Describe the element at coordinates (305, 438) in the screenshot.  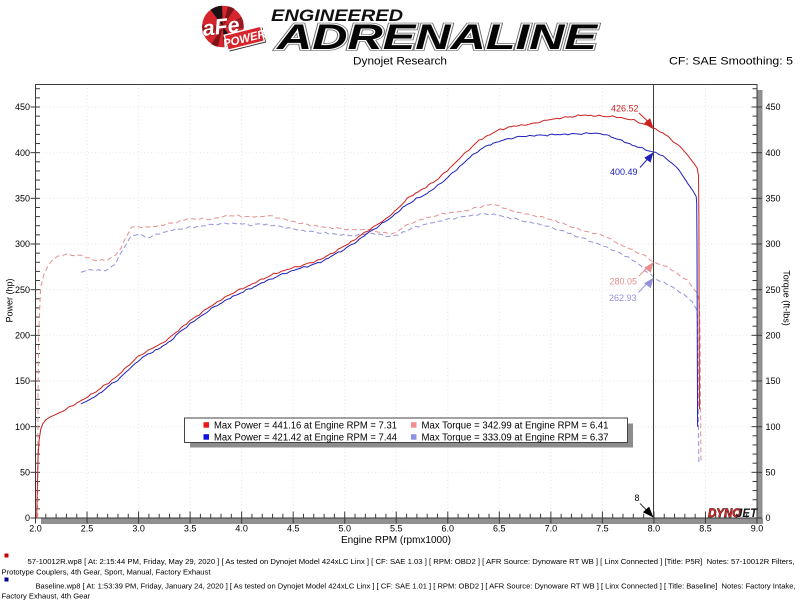
I see `svg-text:Max Power = 421.42 at Engine R: Max Power = 421.42 at Engine RPM = 7.44` at that location.